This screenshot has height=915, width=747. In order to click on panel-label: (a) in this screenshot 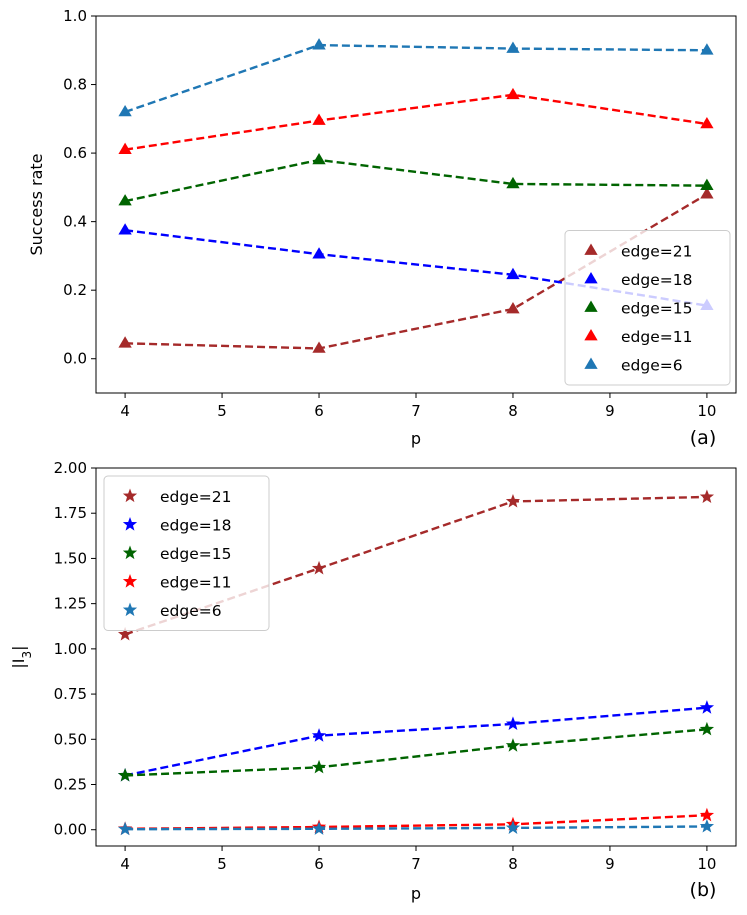, I will do `click(703, 438)`.